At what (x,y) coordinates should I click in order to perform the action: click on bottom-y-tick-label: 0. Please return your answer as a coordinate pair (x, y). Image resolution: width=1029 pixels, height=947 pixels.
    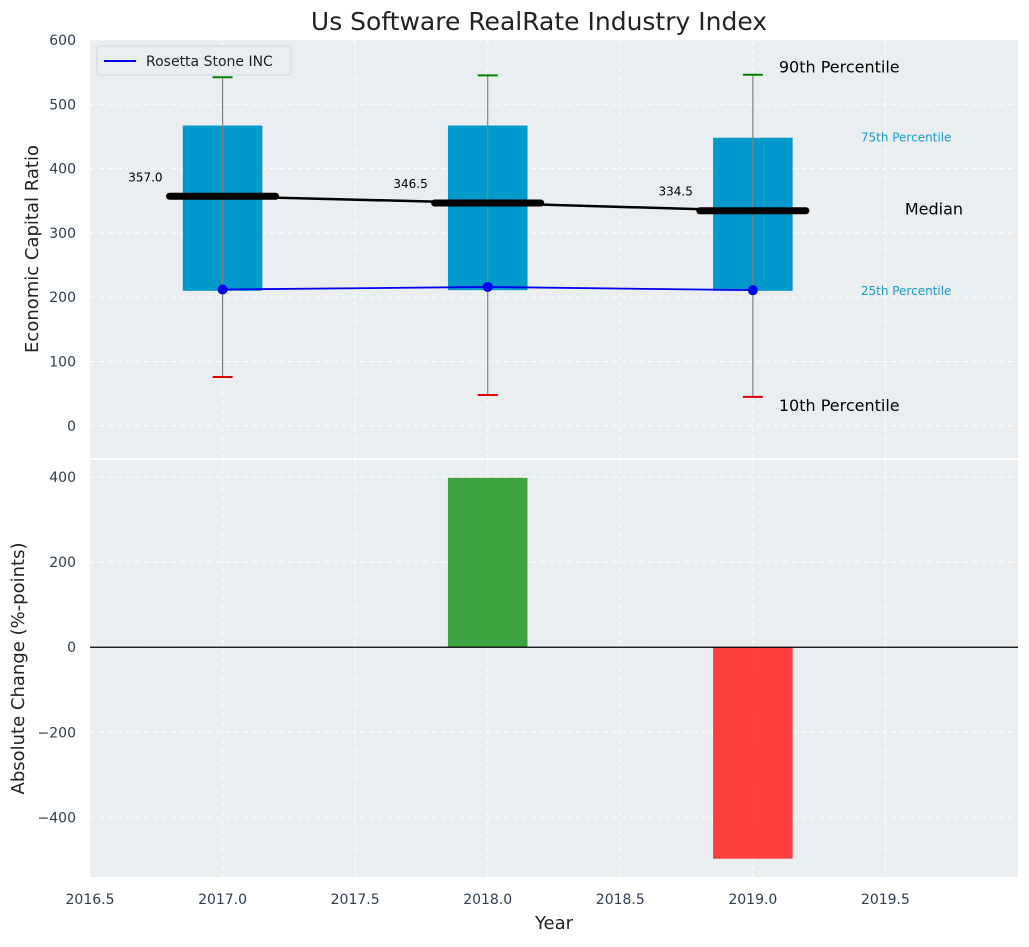
    Looking at the image, I should click on (71, 648).